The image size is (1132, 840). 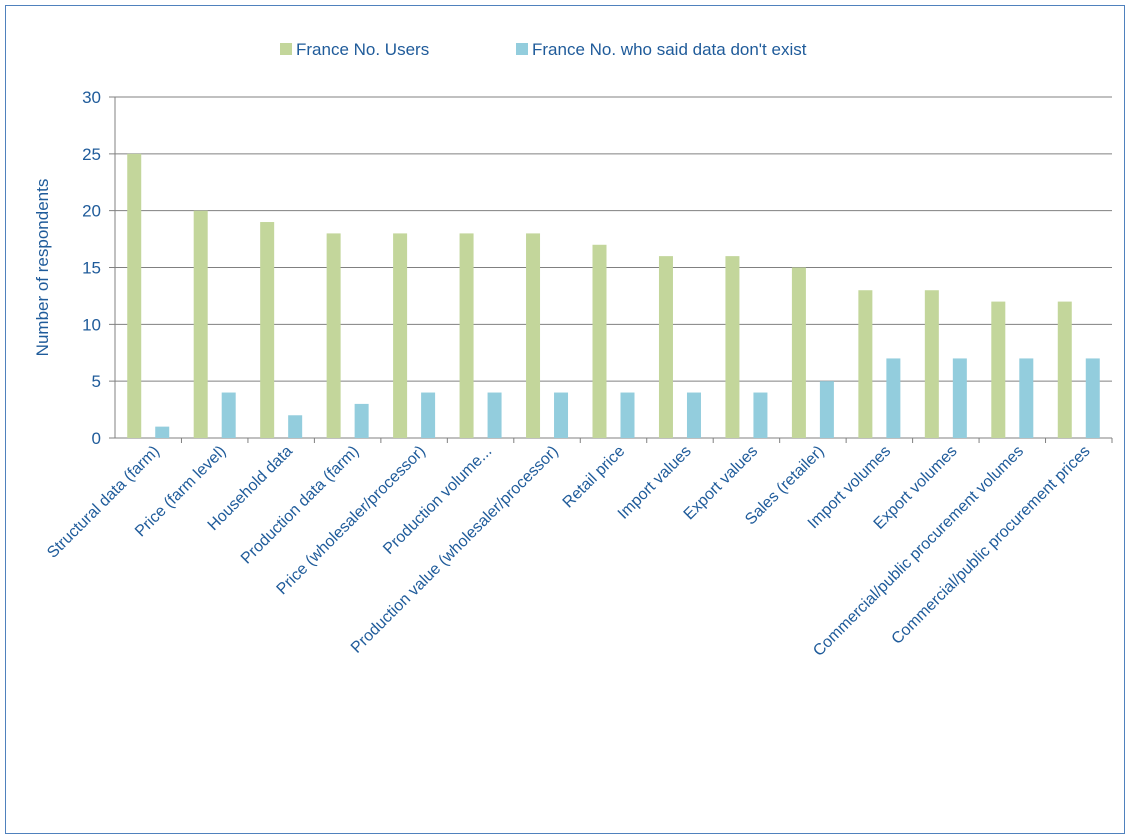 What do you see at coordinates (91, 154) in the screenshot?
I see `y-tick-label: 25` at bounding box center [91, 154].